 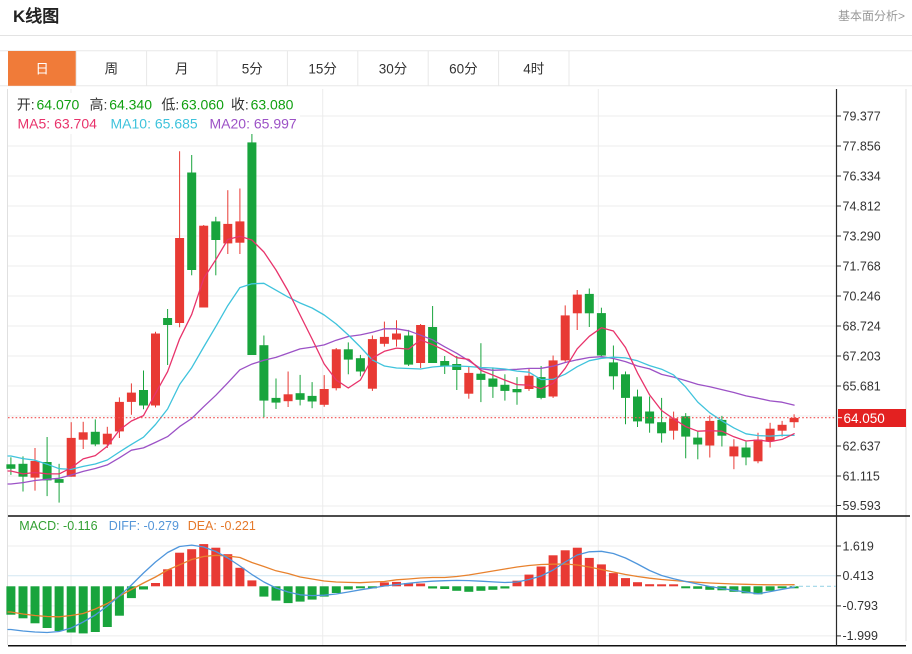 What do you see at coordinates (862, 146) in the screenshot?
I see `svg-text: 77.856` at bounding box center [862, 146].